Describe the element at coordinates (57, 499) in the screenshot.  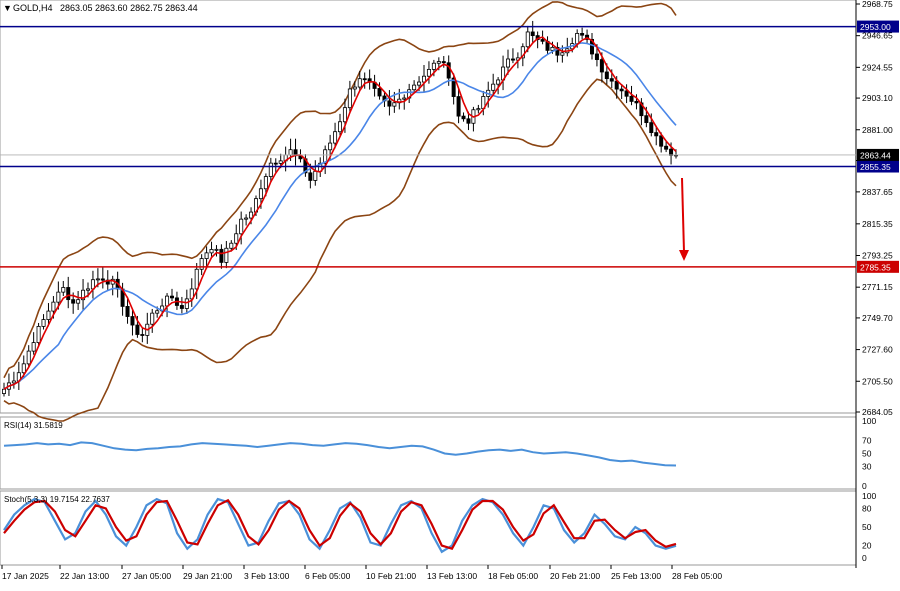
I see `stoch-title: Stoch(5,3,3) 19.7154 22.7637` at that location.